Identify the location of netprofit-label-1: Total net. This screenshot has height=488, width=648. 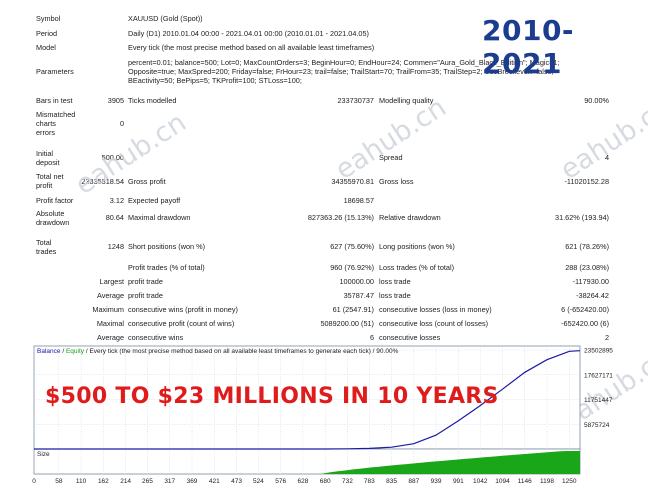
(50, 176).